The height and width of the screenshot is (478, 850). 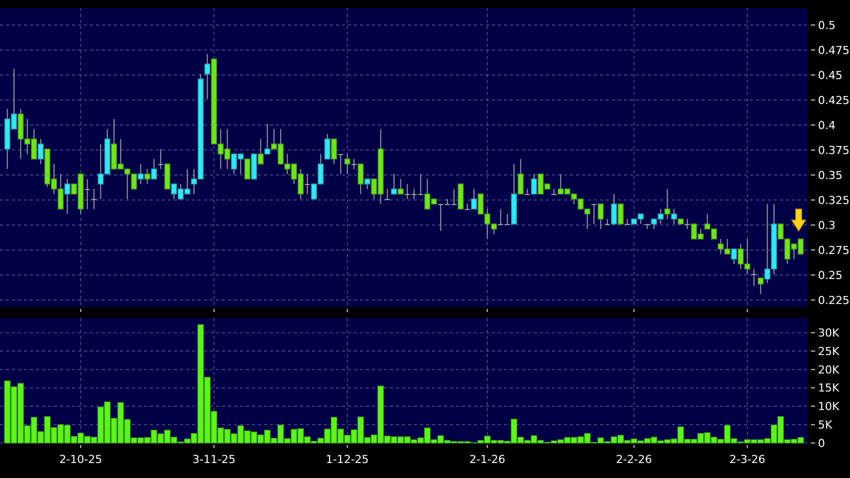 I want to click on y-tick-label: 0.5, so click(x=827, y=25).